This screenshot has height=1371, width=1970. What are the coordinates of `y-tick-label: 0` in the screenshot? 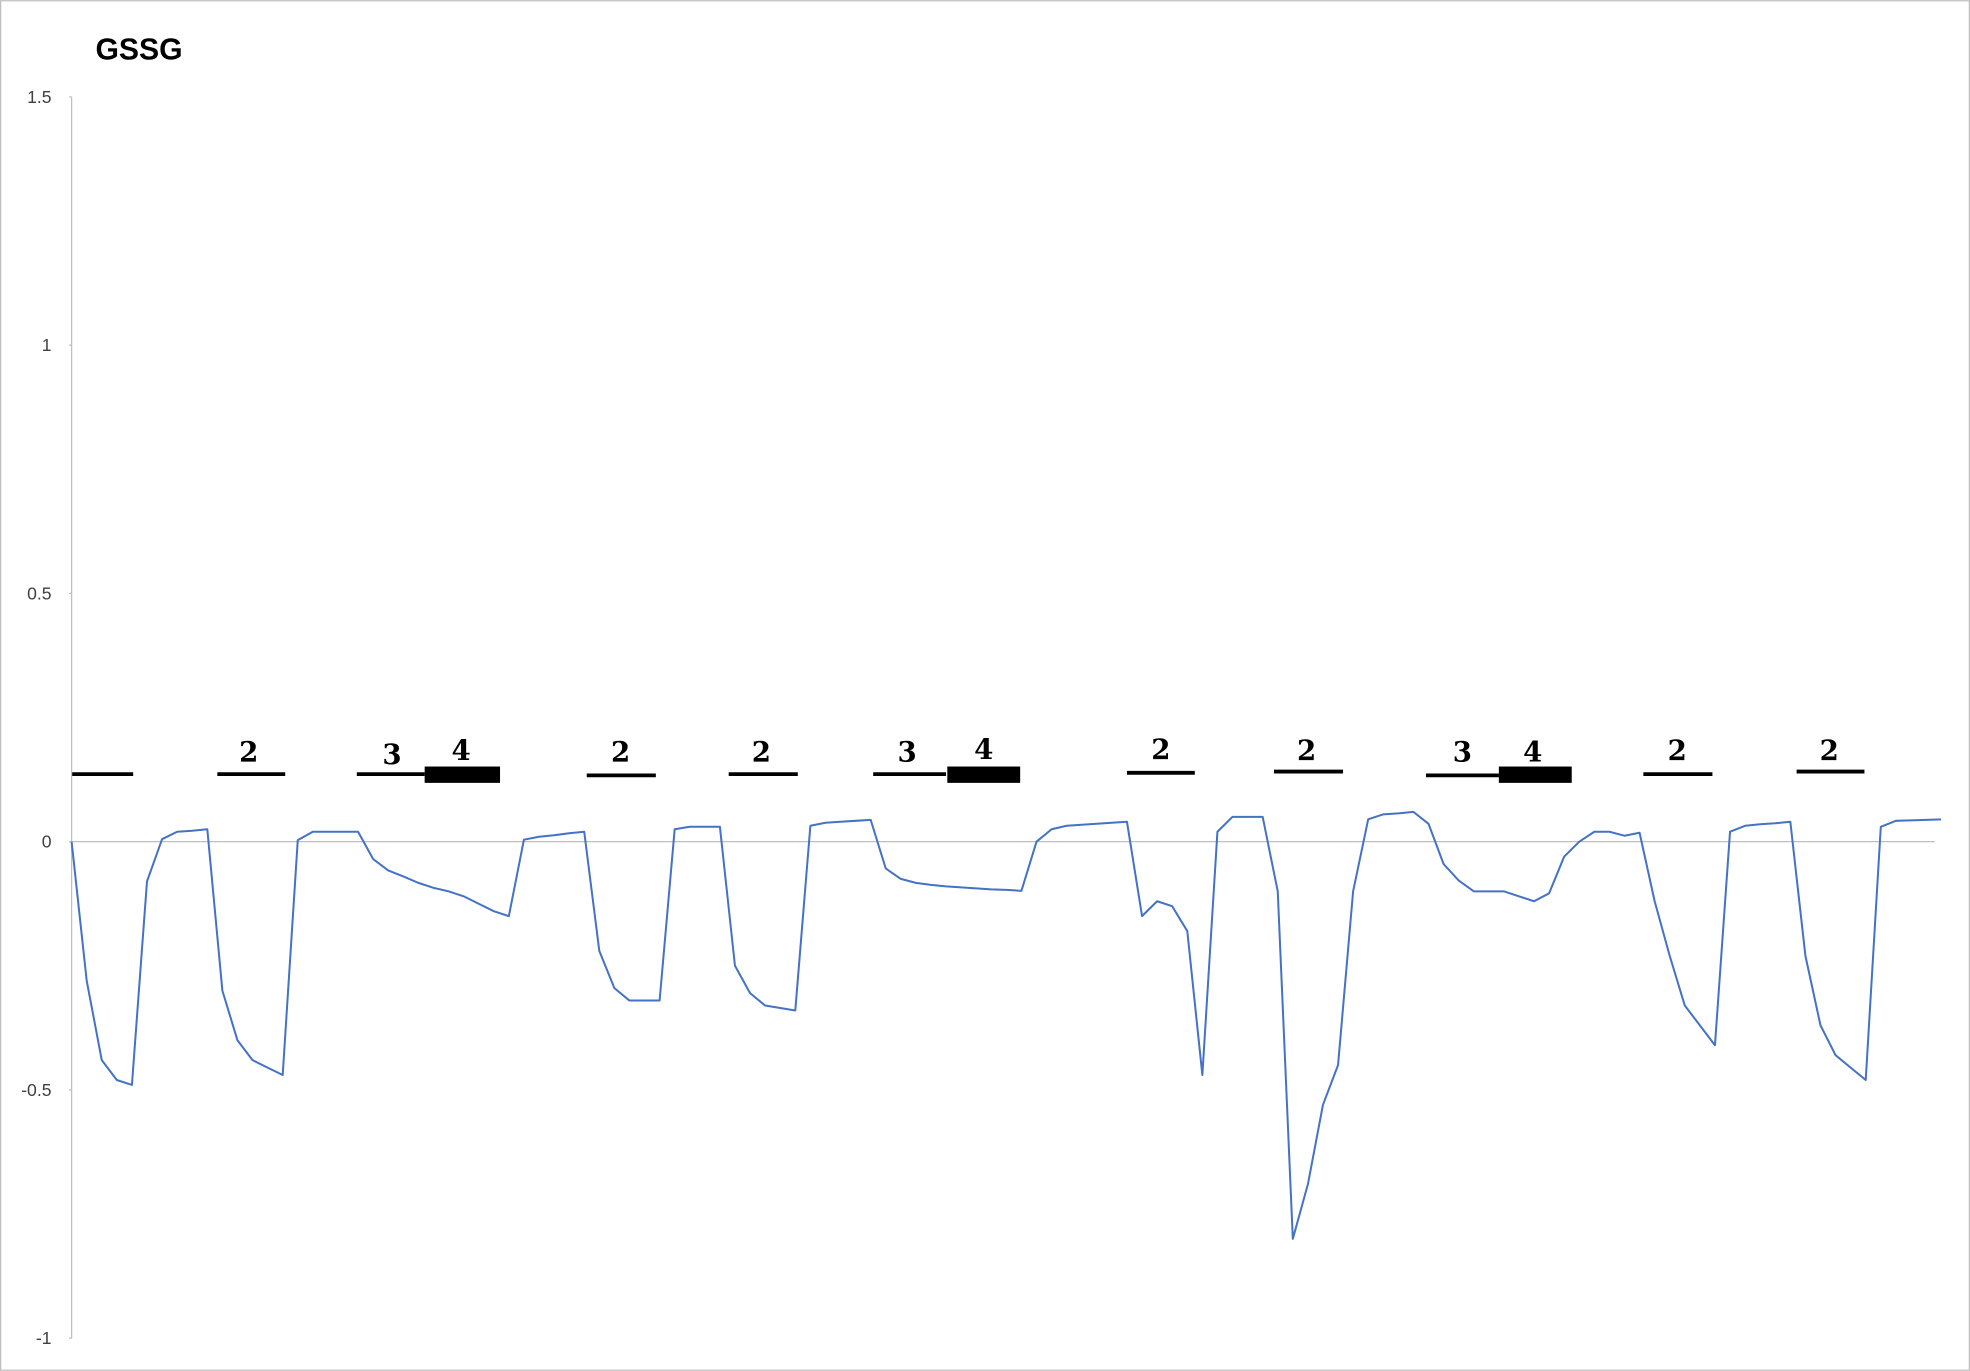 It's located at (47, 842).